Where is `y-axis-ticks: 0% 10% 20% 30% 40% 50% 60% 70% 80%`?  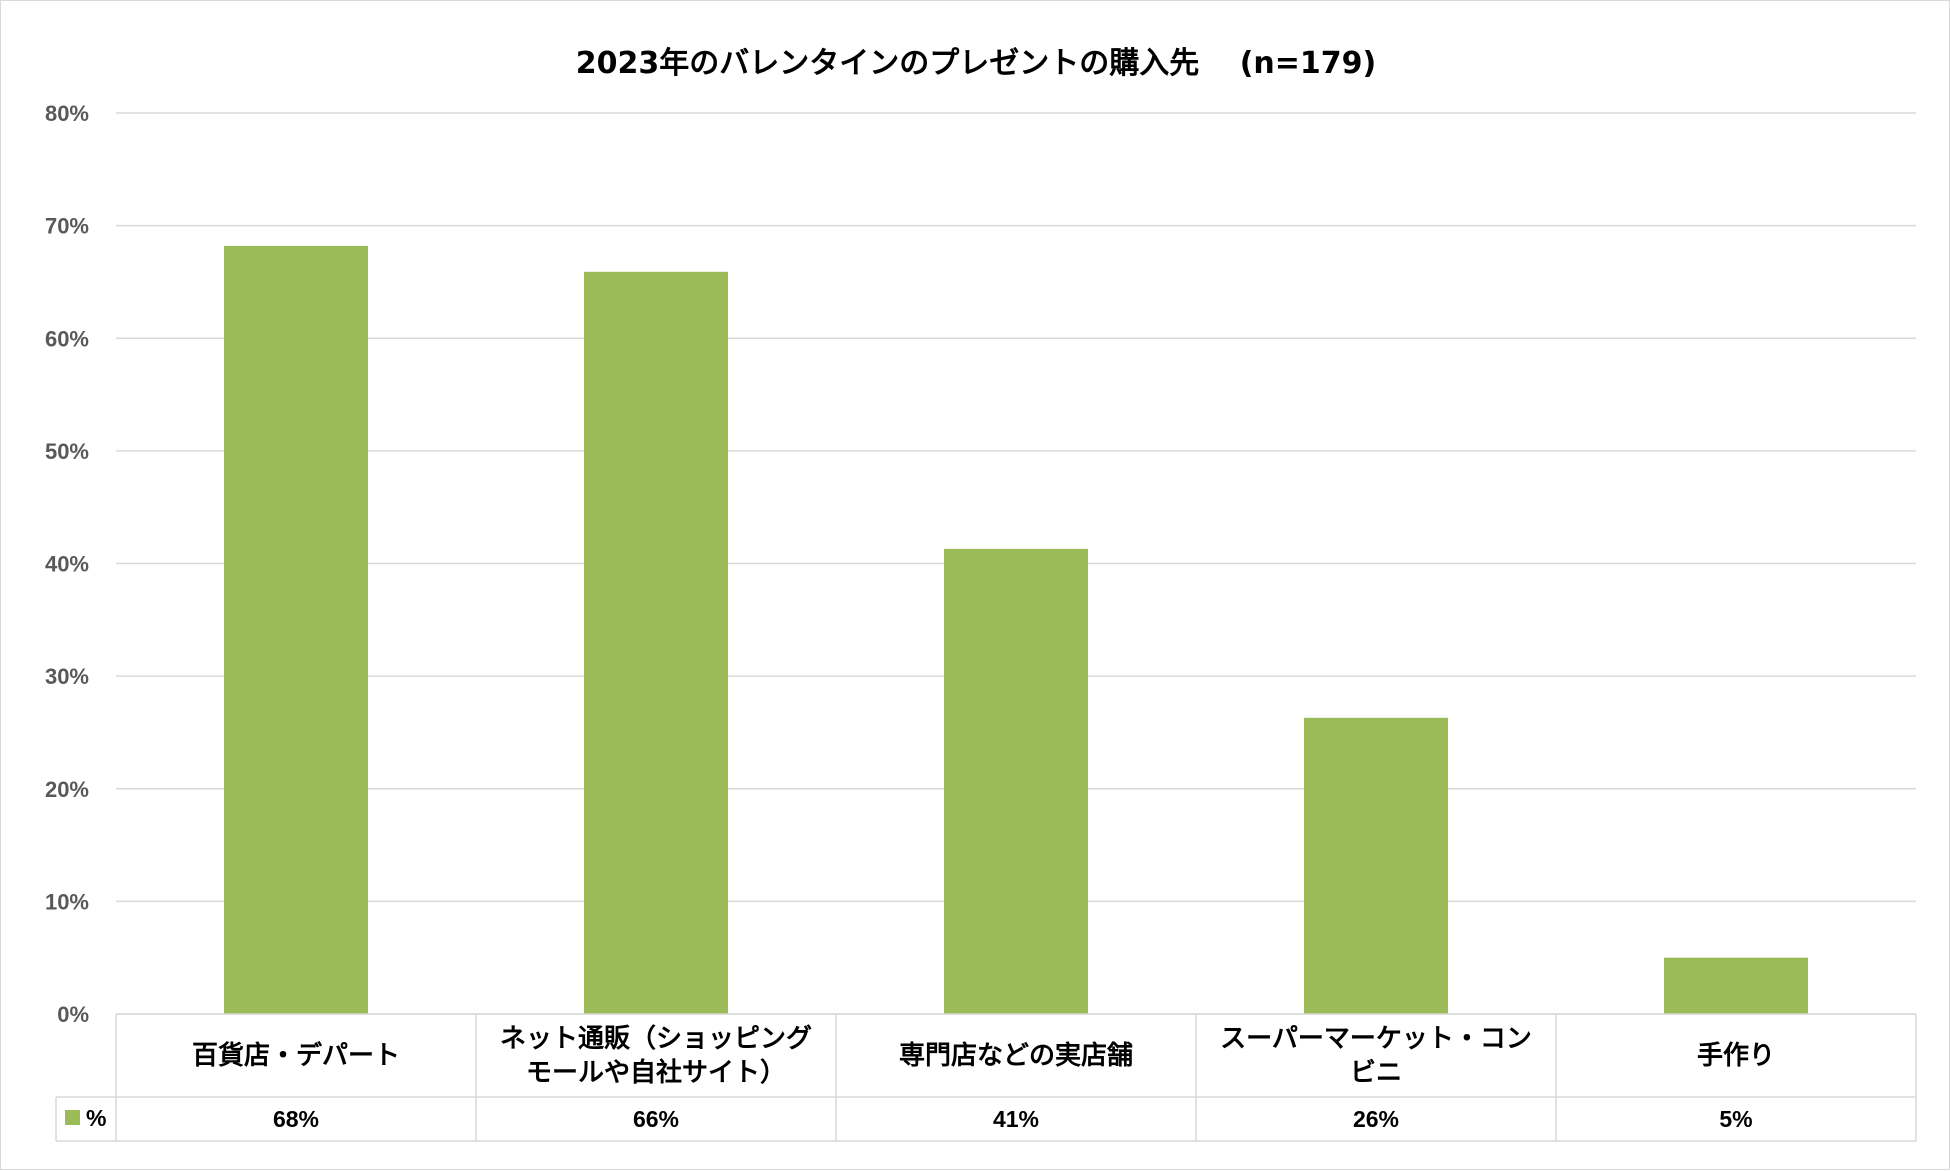
y-axis-ticks: 0% 10% 20% 30% 40% 50% 60% 70% 80% is located at coordinates (67, 564).